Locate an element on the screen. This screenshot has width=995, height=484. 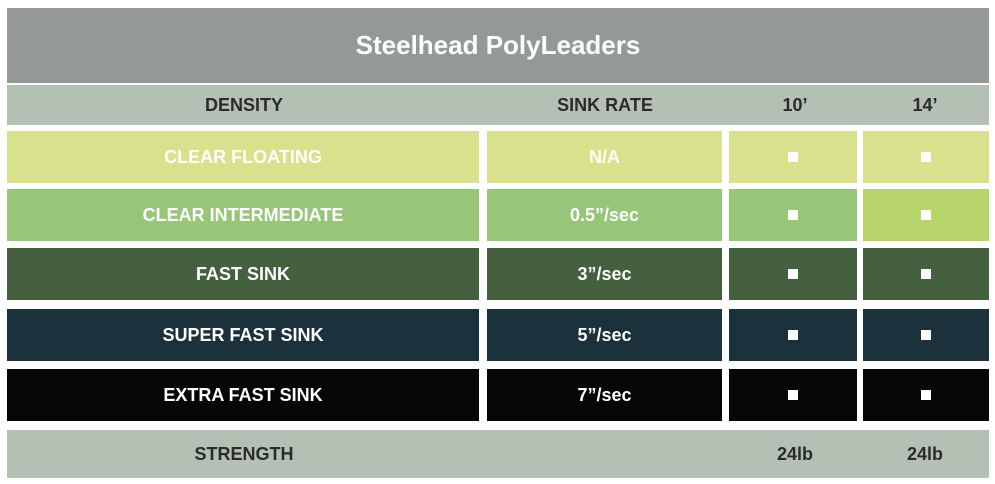
density-cell: FAST SINK is located at coordinates (243, 274).